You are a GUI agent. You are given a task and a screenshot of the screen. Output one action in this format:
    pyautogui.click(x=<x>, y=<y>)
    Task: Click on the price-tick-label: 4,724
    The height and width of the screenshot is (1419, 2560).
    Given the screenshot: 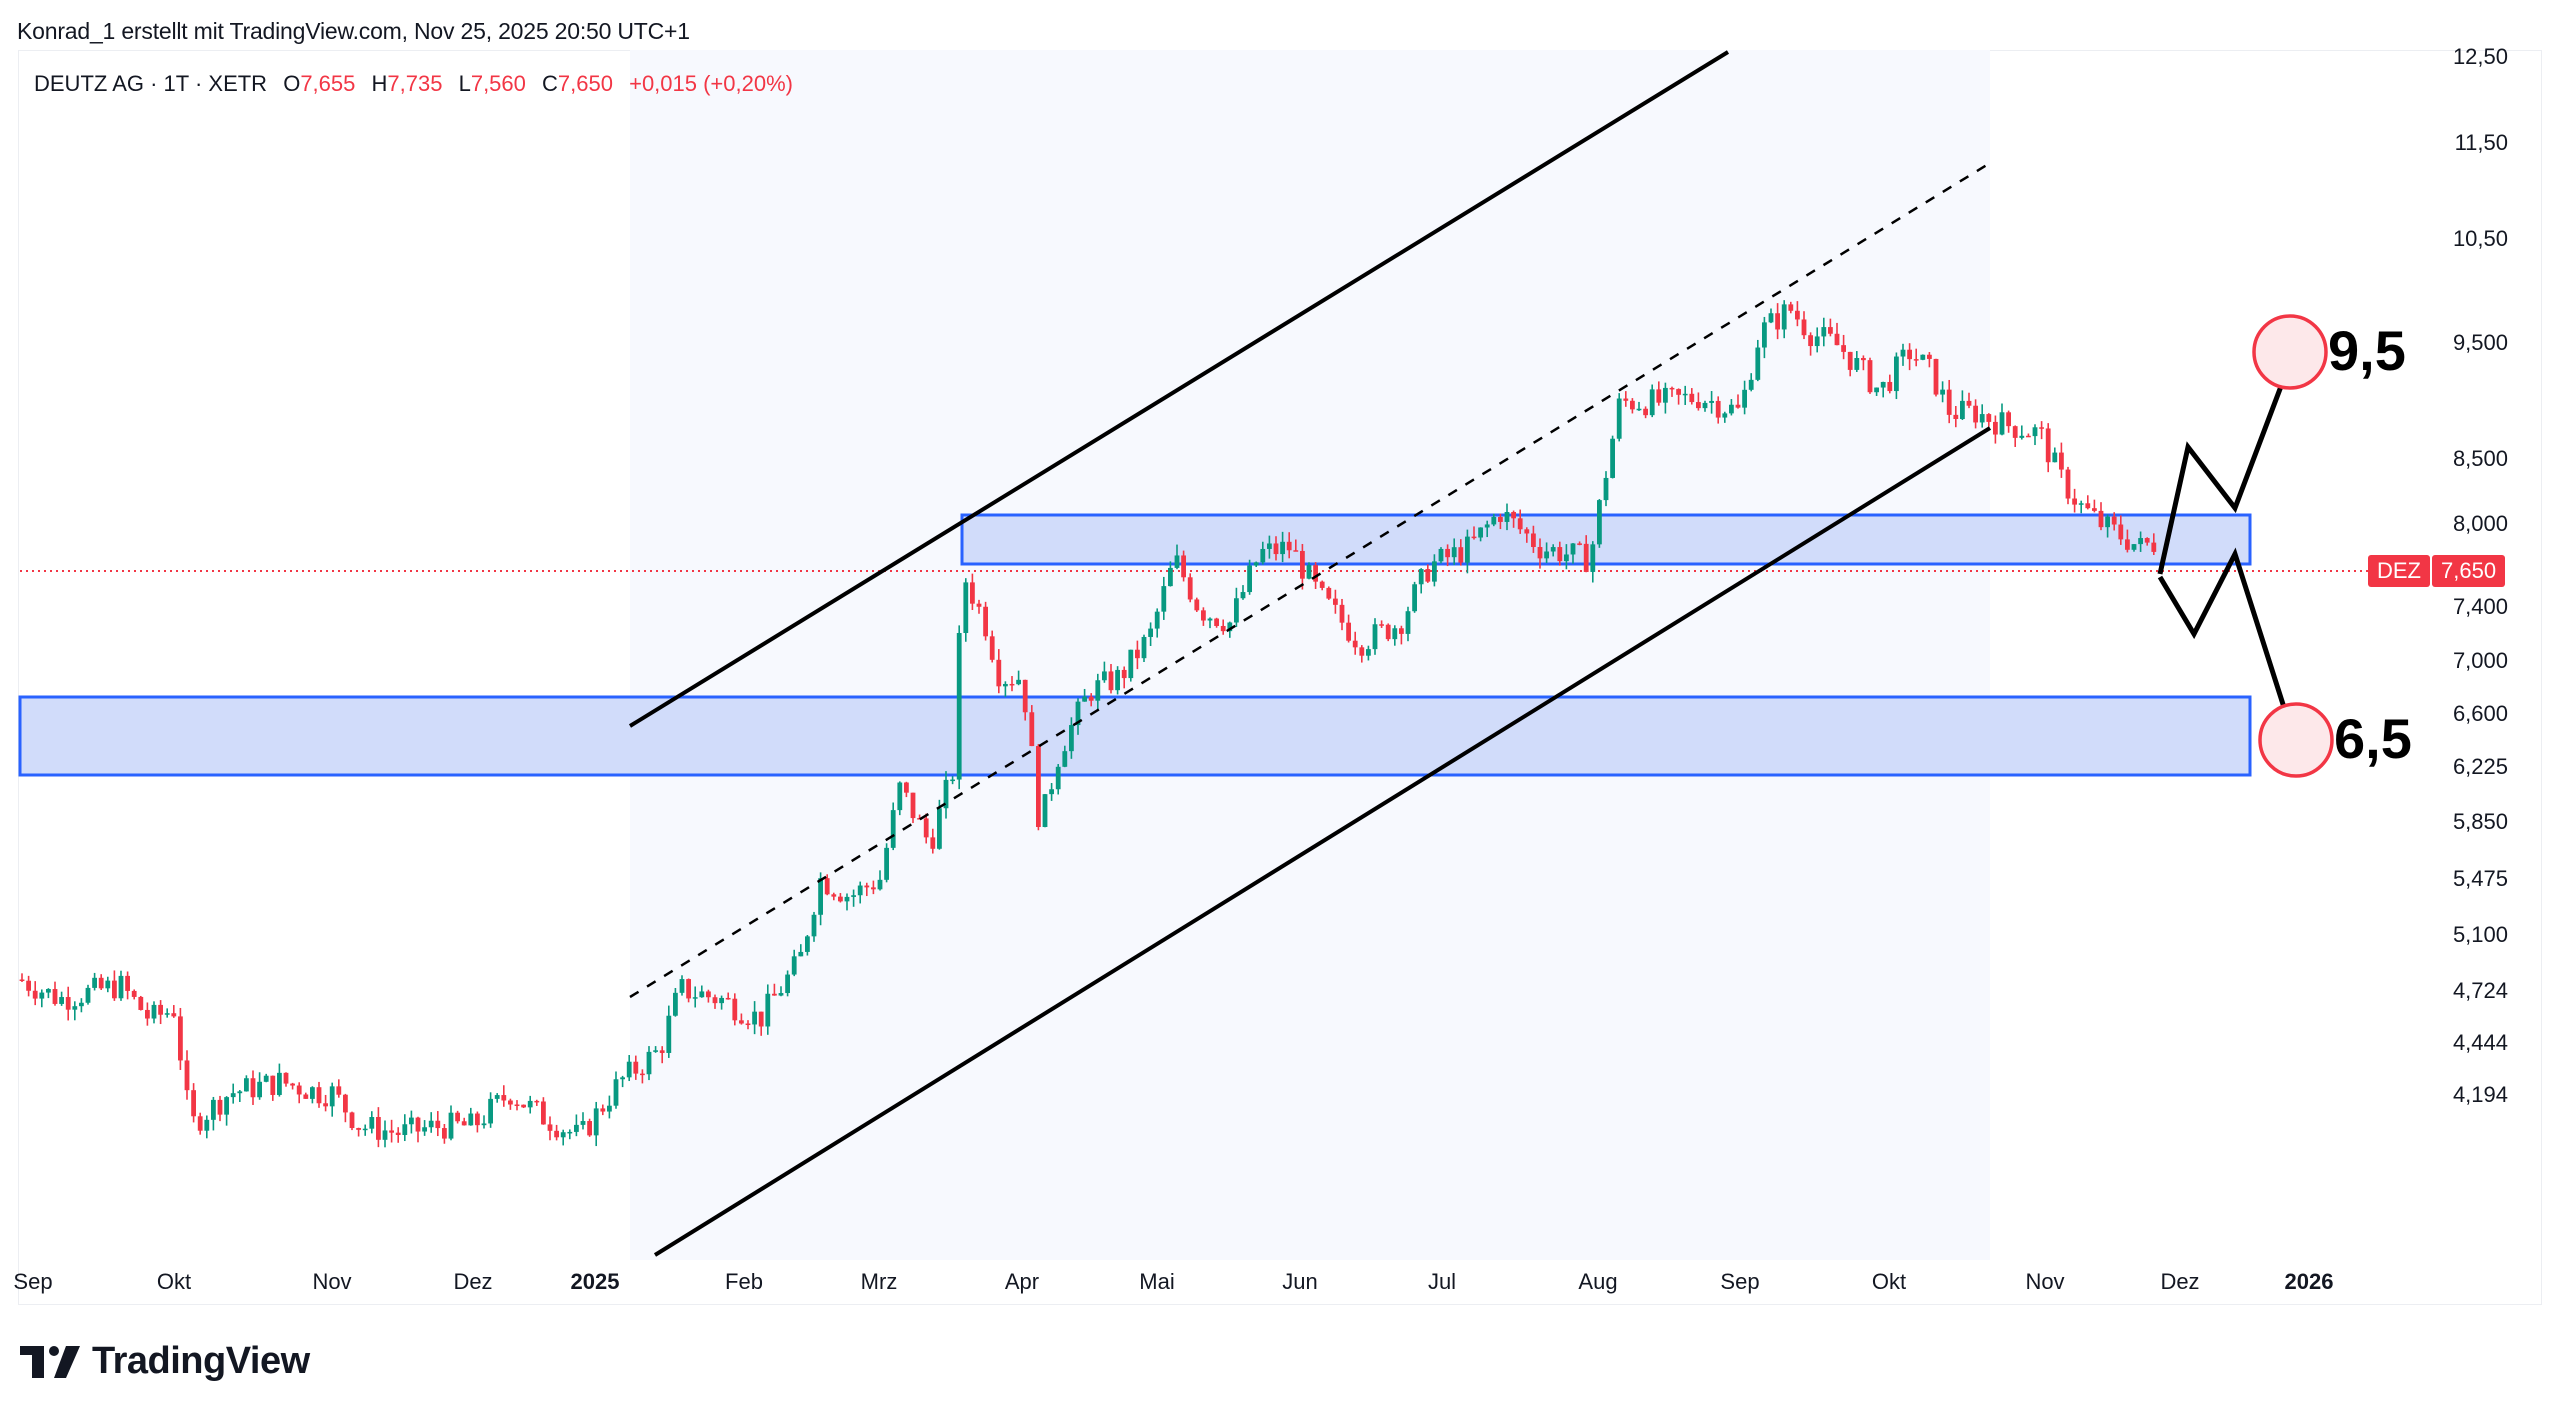 What is the action you would take?
    pyautogui.click(x=2480, y=990)
    